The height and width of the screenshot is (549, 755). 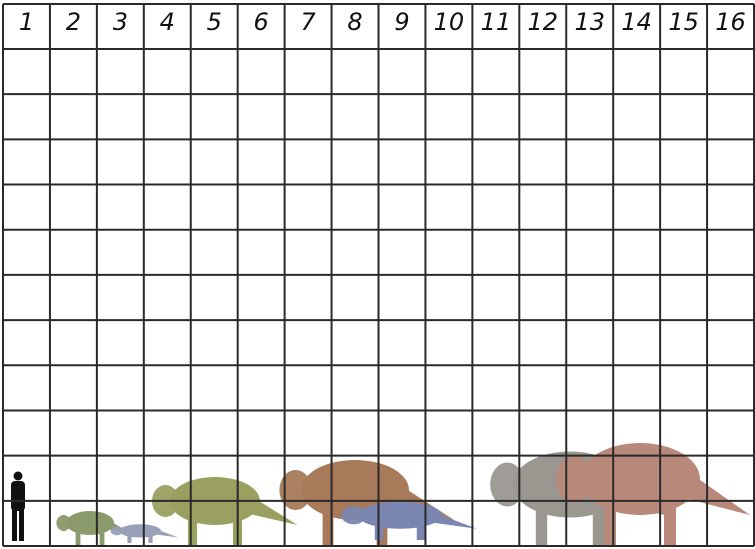 What do you see at coordinates (636, 22) in the screenshot?
I see `column-number: 14` at bounding box center [636, 22].